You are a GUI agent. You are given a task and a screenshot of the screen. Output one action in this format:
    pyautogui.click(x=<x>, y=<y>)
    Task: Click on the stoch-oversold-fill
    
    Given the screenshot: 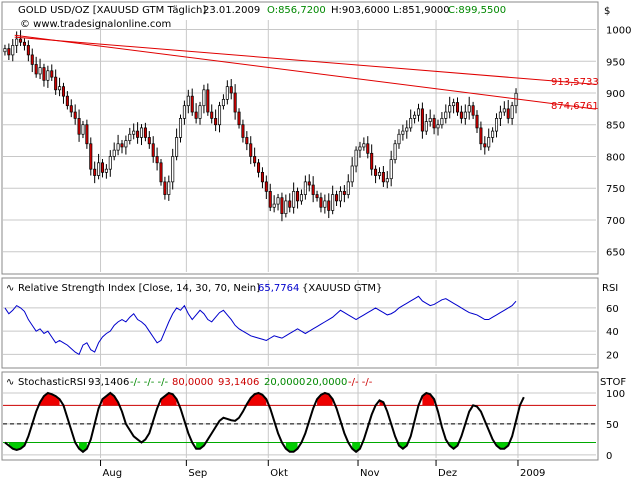 What is the action you would take?
    pyautogui.click(x=291, y=447)
    